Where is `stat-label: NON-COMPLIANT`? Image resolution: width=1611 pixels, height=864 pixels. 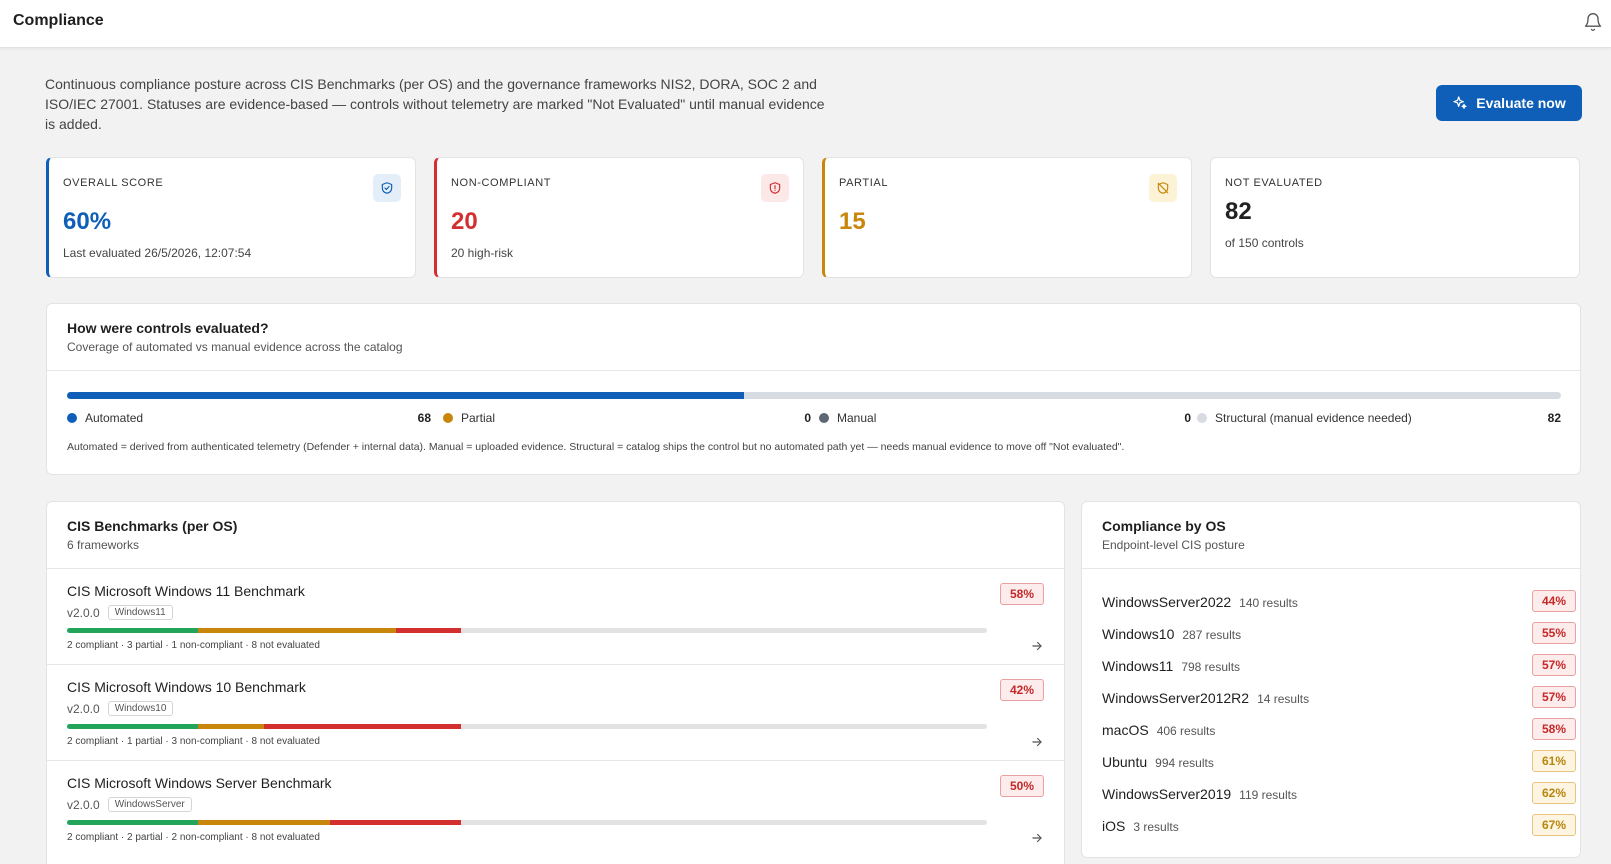 stat-label: NON-COMPLIANT is located at coordinates (501, 183).